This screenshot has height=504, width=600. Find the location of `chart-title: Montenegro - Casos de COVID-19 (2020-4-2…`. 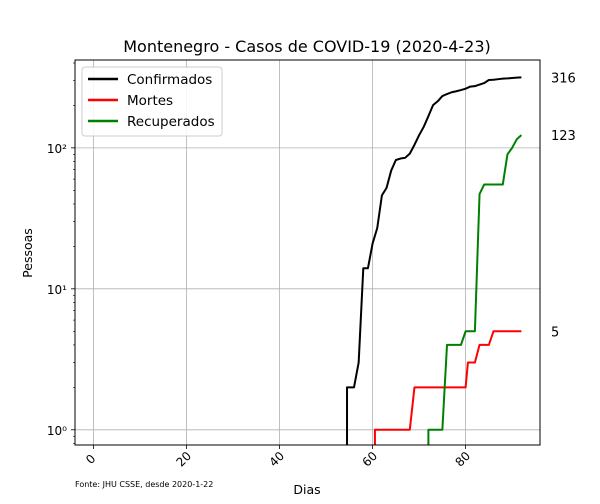

chart-title: Montenegro - Casos de COVID-19 (2020-4-2… is located at coordinates (307, 46).